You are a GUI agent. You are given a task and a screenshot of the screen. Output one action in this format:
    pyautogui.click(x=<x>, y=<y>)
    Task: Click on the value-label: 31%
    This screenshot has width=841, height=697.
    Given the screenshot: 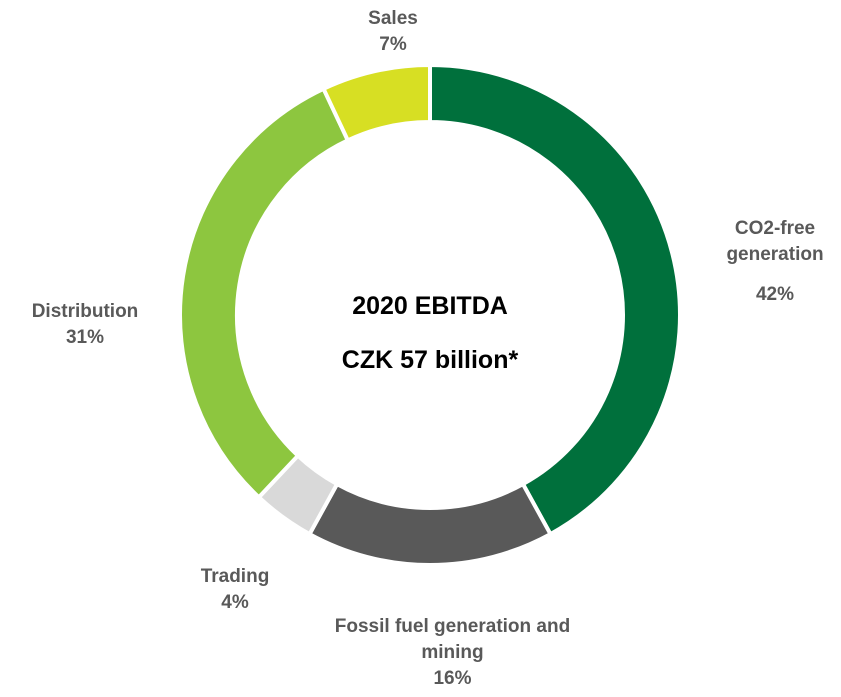 What is the action you would take?
    pyautogui.click(x=85, y=337)
    